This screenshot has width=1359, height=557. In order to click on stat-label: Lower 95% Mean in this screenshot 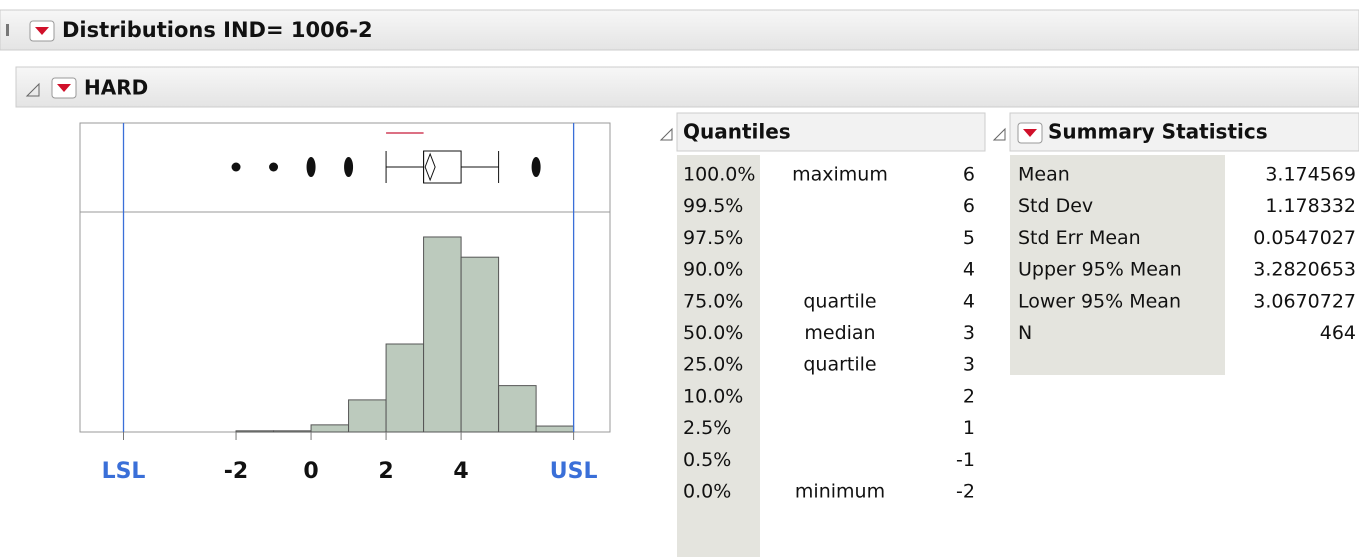, I will do `click(1099, 301)`.